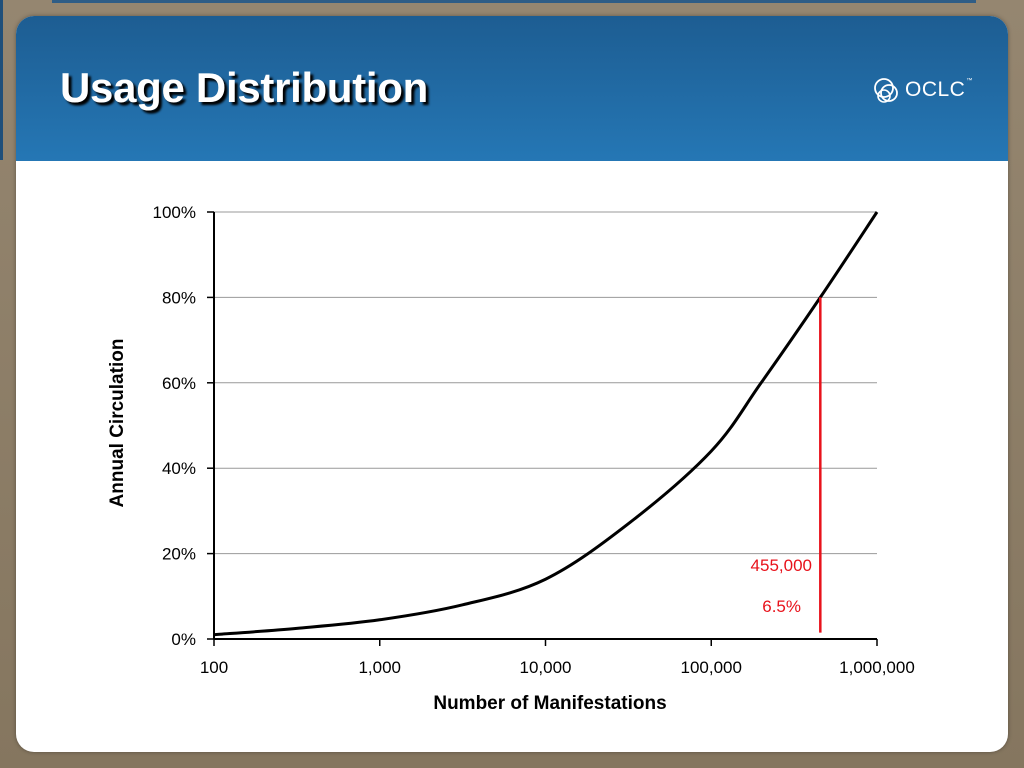 Image resolution: width=1024 pixels, height=768 pixels. Describe the element at coordinates (711, 667) in the screenshot. I see `x-tick-label: 100,000` at that location.